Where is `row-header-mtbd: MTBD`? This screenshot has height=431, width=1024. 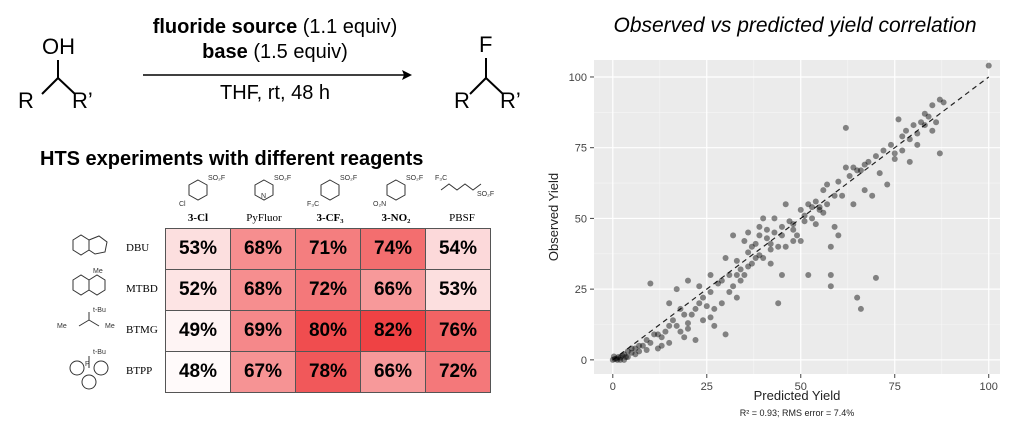
row-header-mtbd: MTBD is located at coordinates (142, 289).